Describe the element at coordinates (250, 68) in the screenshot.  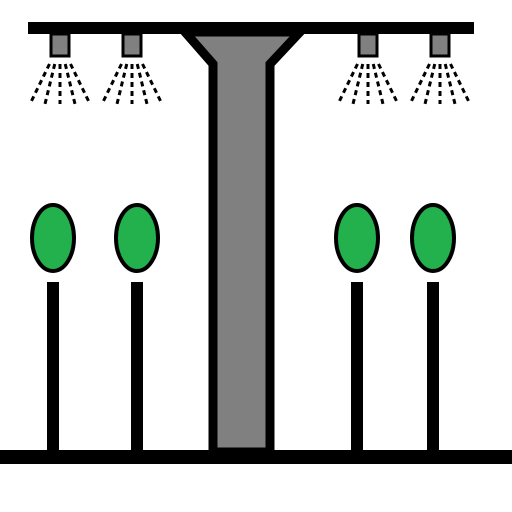
I see `sprinkler-group` at that location.